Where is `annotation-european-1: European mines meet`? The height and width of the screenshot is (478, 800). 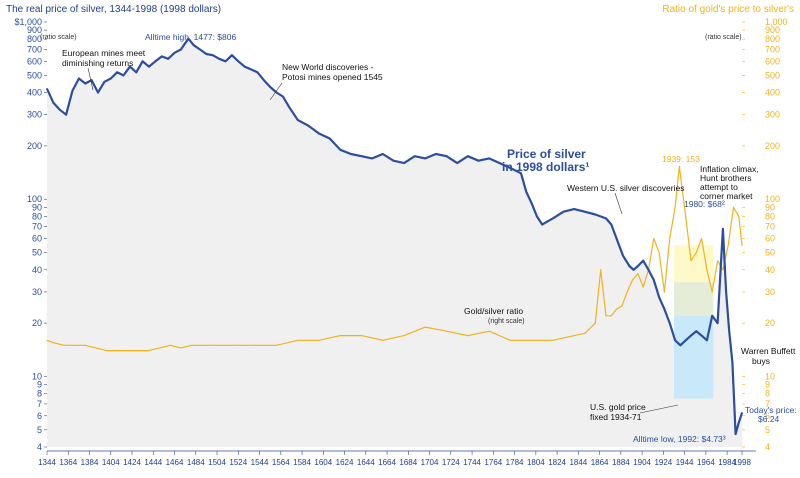
annotation-european-1: European mines meet is located at coordinates (104, 53).